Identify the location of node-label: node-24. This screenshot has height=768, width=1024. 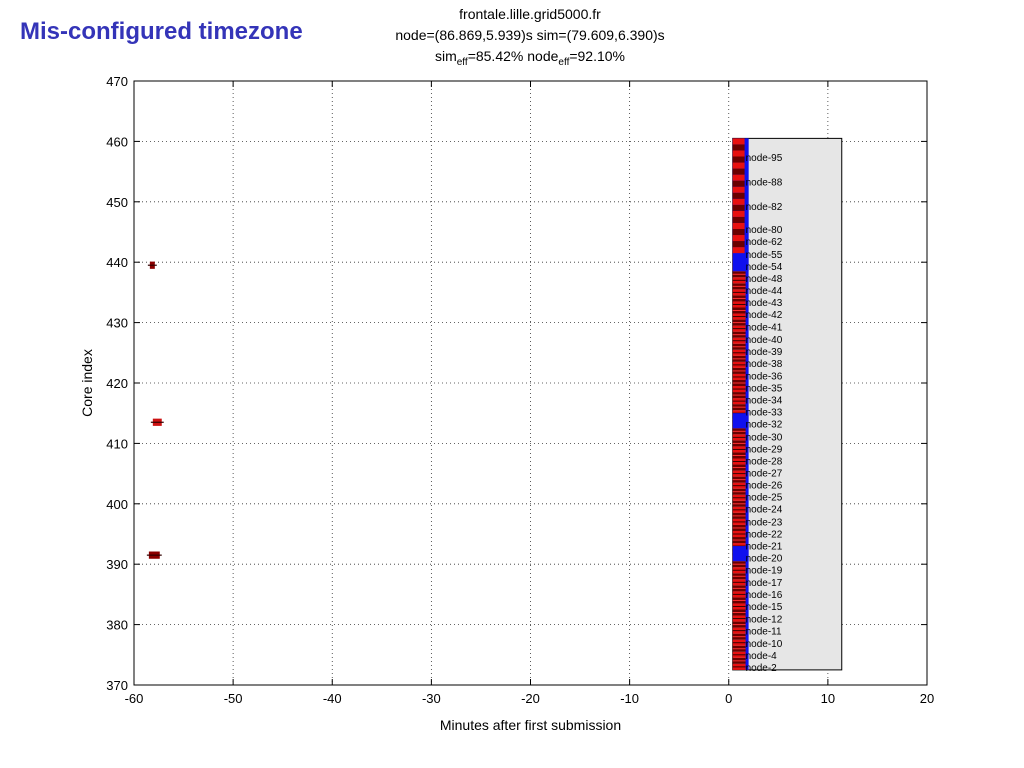
(764, 510).